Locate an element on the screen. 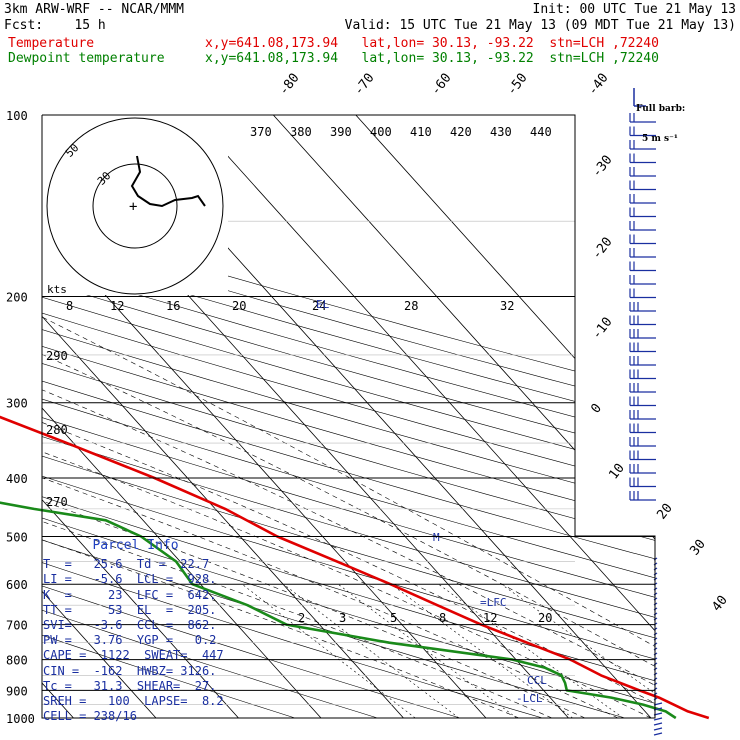  mixing-ratio-label-lower: 12 is located at coordinates (490, 618).